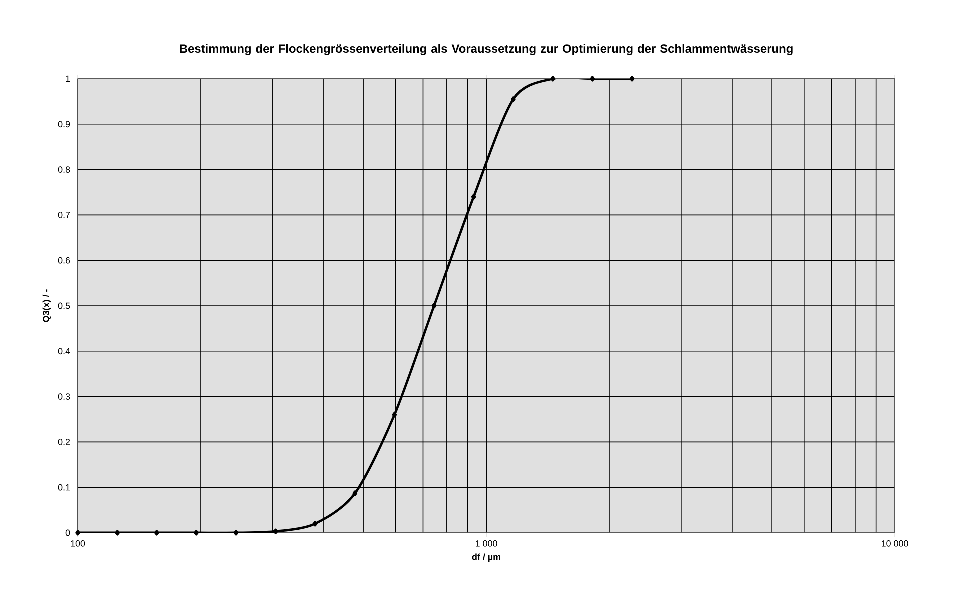 The image size is (970, 604). What do you see at coordinates (68, 79) in the screenshot?
I see `y-tick-label: 1` at bounding box center [68, 79].